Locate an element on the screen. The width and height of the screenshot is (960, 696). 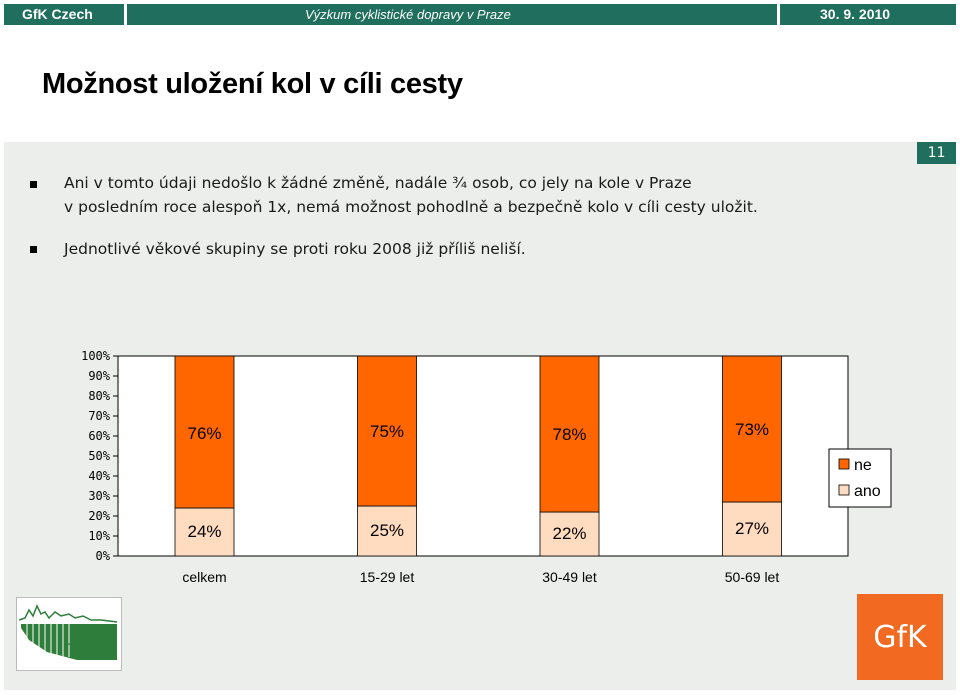
data-label-ne: 76% is located at coordinates (204, 433).